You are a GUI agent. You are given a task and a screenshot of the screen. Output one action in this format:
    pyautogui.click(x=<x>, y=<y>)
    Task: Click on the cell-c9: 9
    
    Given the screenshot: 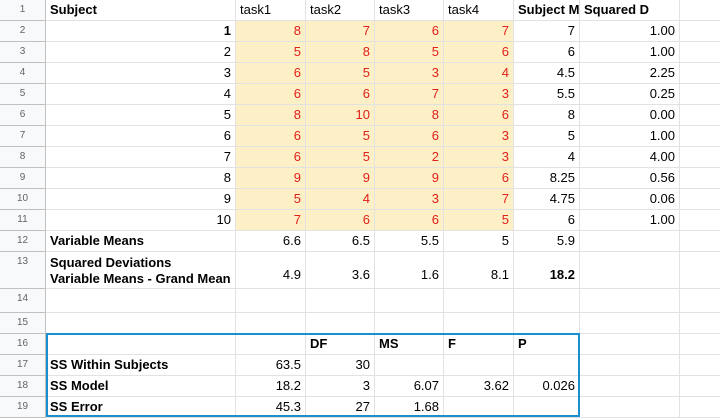 What is the action you would take?
    pyautogui.click(x=340, y=178)
    